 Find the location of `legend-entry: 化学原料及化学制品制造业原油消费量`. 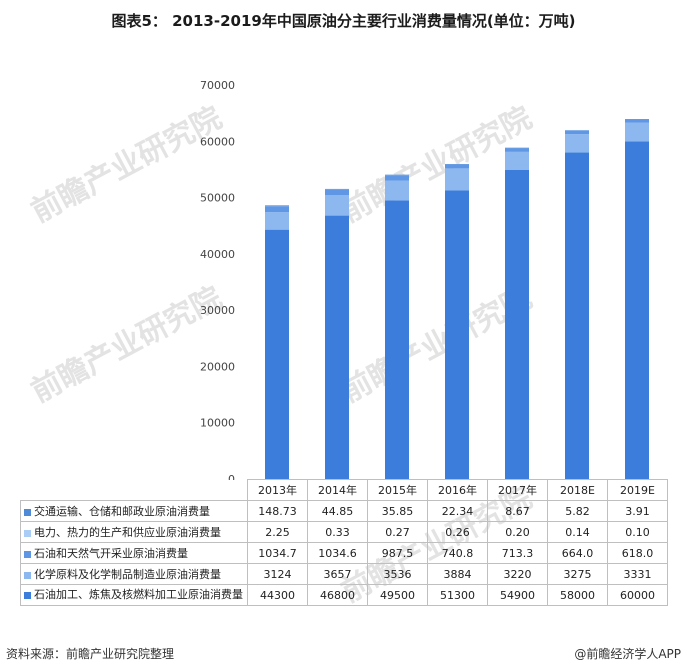

legend-entry: 化学原料及化学制品制造业原油消费量 is located at coordinates (134, 574).